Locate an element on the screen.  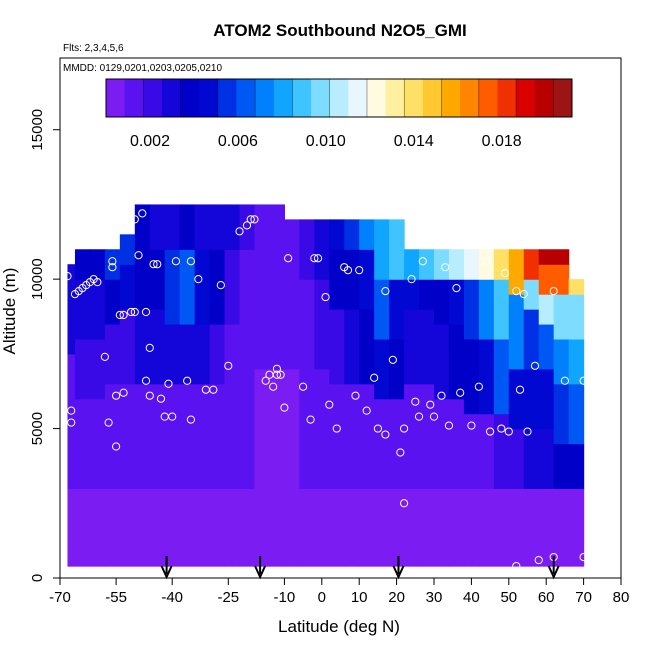
x-axis-label: Latitude (deg N) is located at coordinates (339, 626).